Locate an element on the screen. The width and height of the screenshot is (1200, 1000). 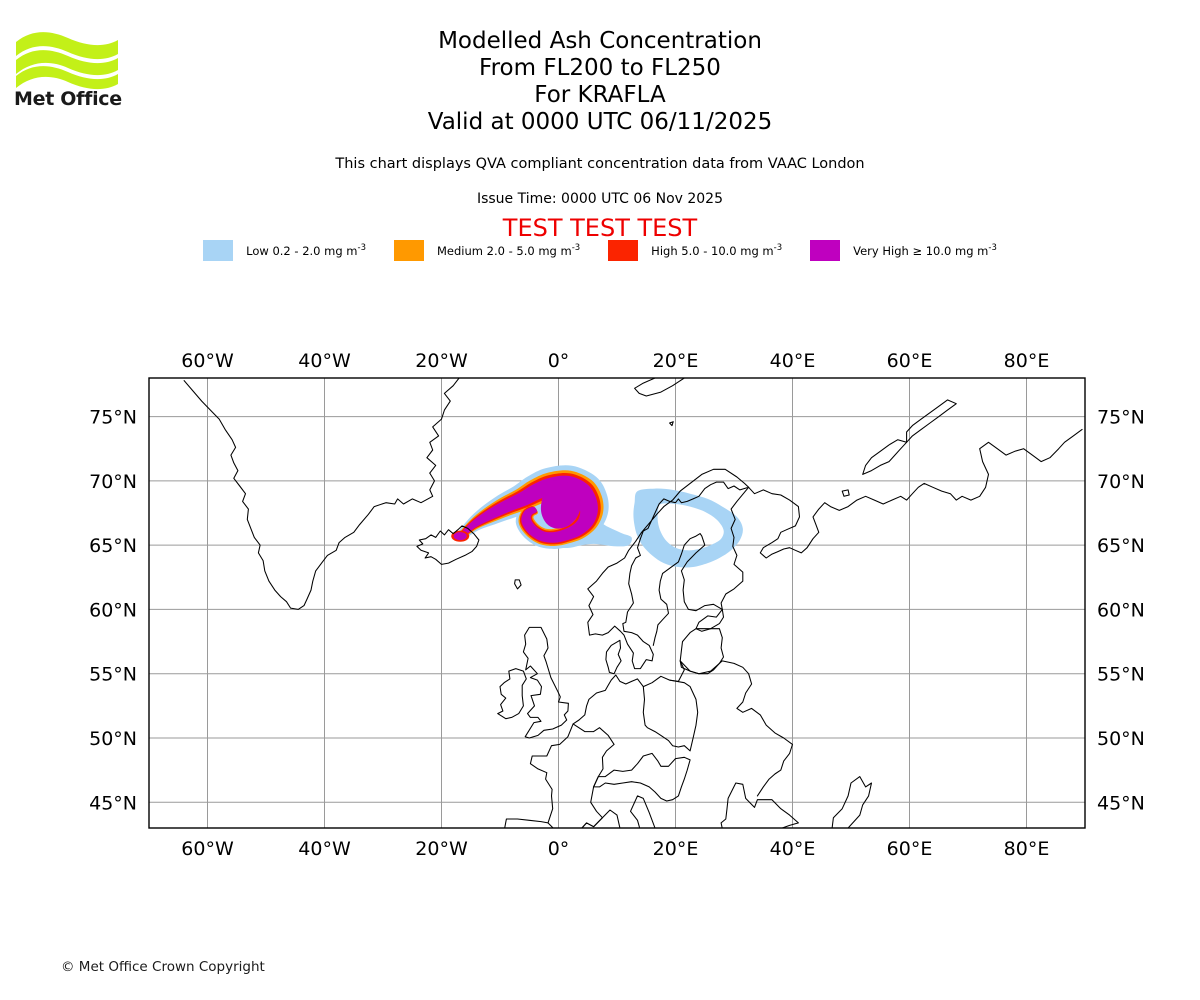
source-marker-core is located at coordinates (460, 536).